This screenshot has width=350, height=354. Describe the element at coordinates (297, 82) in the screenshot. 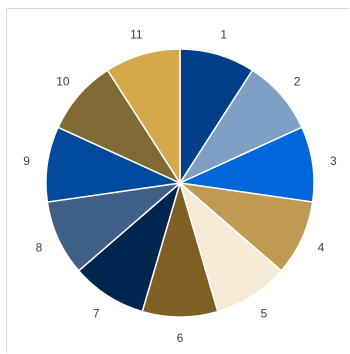

I see `slice-label-2: 2` at that location.